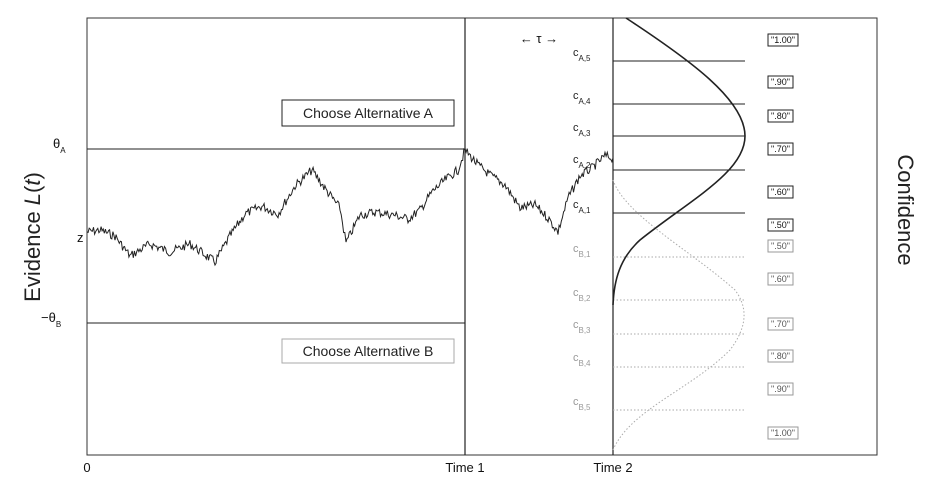 The image size is (925, 487). I want to click on confidence-label-a-90: ".90", so click(780, 82).